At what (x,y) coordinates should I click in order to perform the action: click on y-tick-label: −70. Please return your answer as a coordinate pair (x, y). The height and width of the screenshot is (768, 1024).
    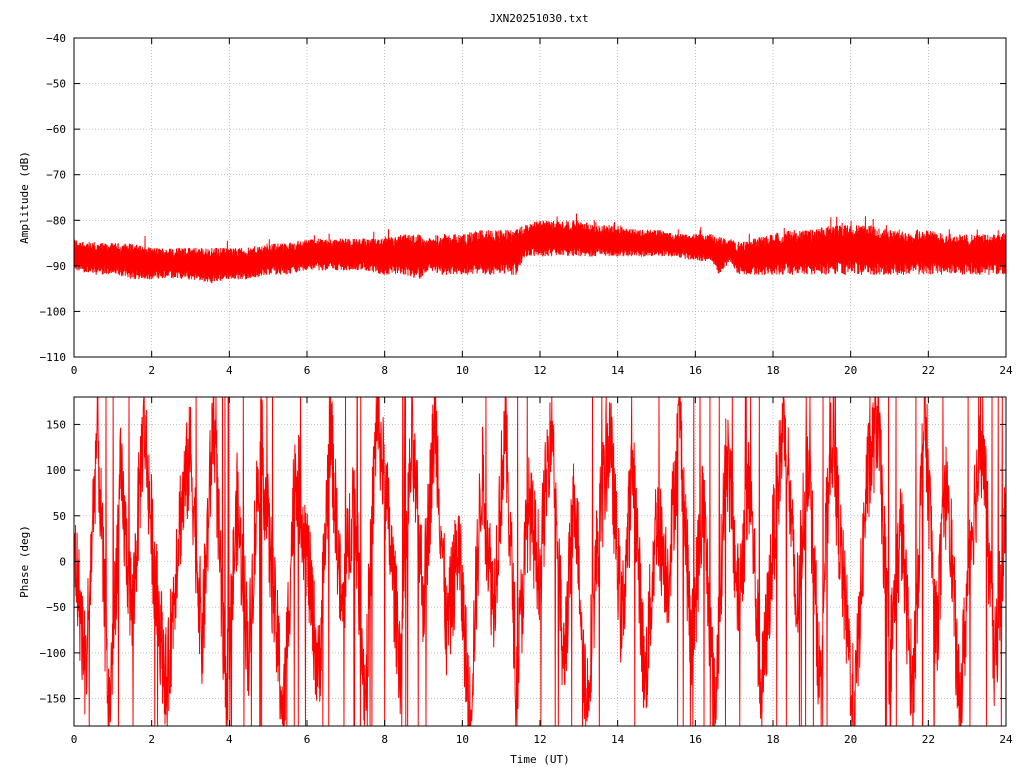
    Looking at the image, I should click on (56, 175).